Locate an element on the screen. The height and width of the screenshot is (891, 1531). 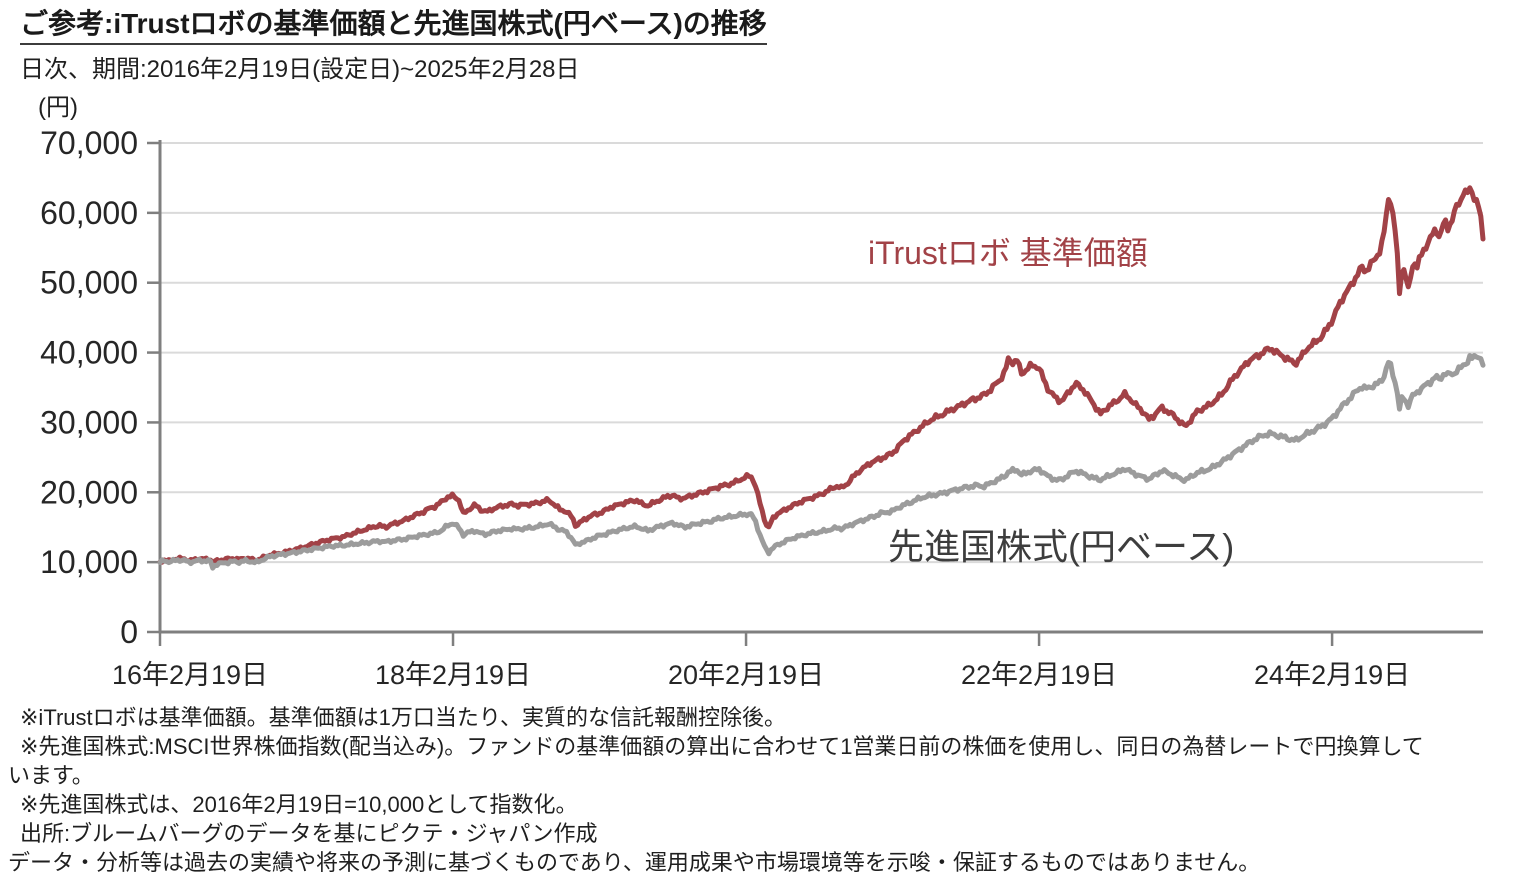
footnote-line-5: 出所:ブルームバーグのデータを基にピクテ・ジャパン作成 is located at coordinates (309, 833).